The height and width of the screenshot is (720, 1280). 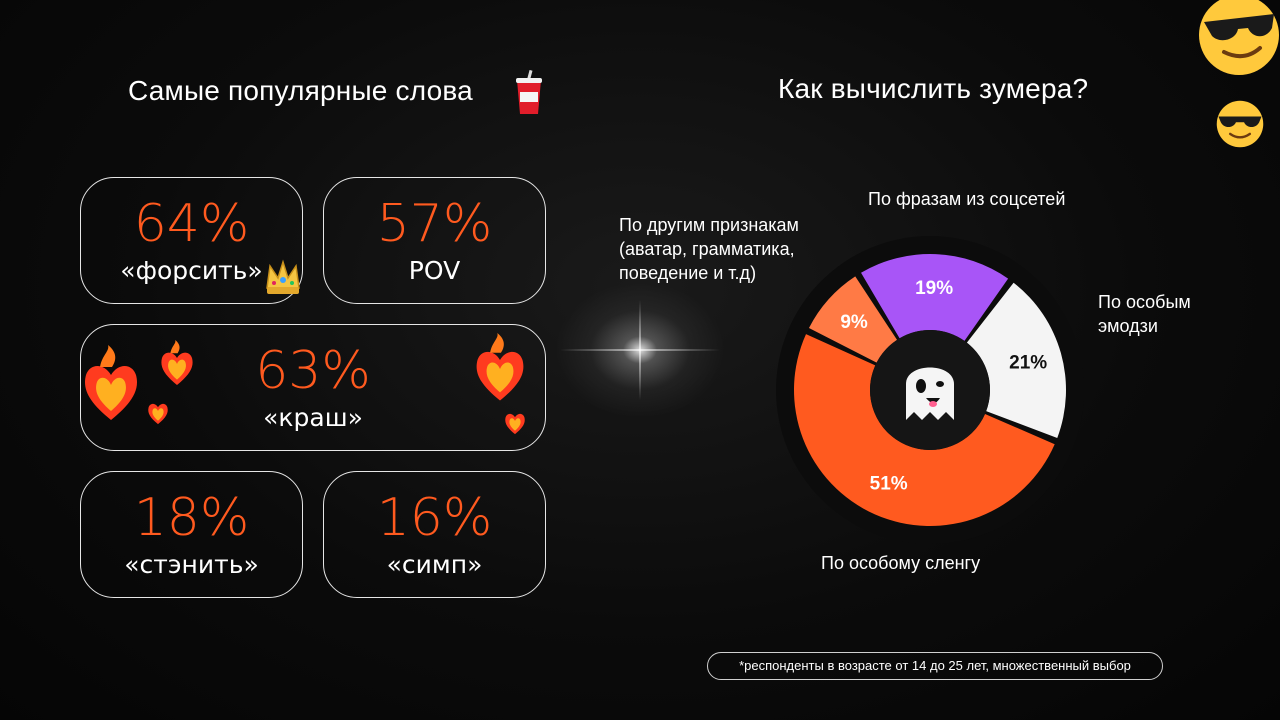 What do you see at coordinates (434, 224) in the screenshot?
I see `card-percent: 57%` at bounding box center [434, 224].